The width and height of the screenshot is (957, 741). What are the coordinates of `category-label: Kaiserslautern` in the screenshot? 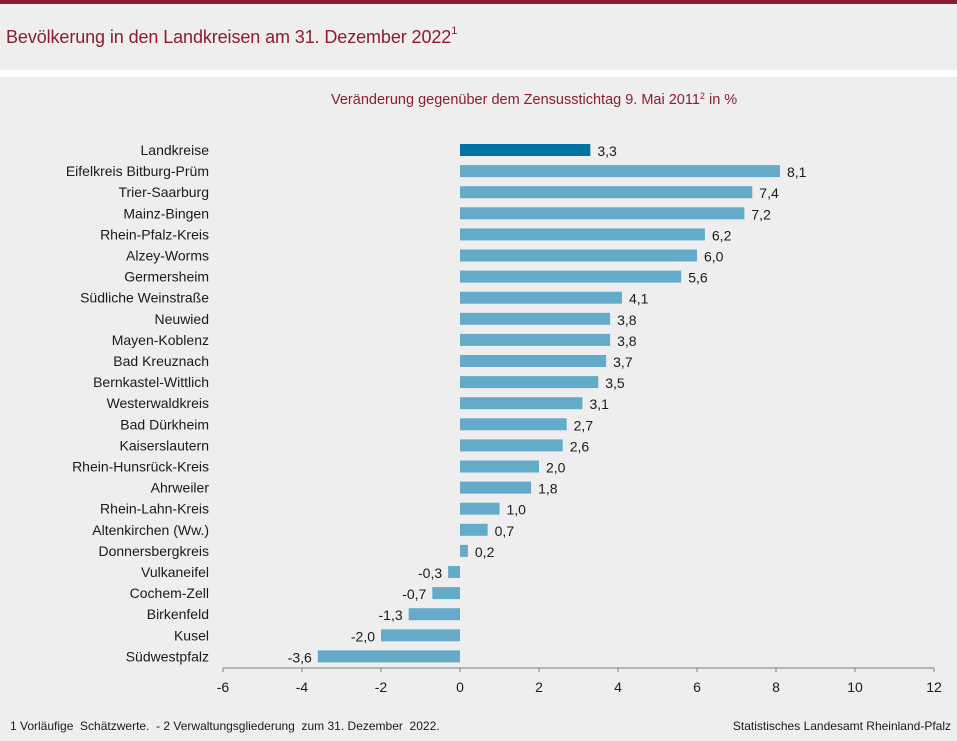 It's located at (165, 445).